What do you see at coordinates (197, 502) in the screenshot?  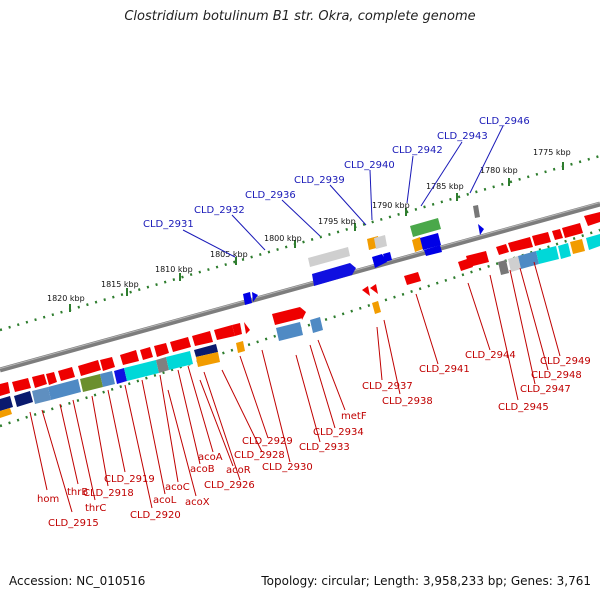 I see `gene-label-reverse: acoX` at bounding box center [197, 502].